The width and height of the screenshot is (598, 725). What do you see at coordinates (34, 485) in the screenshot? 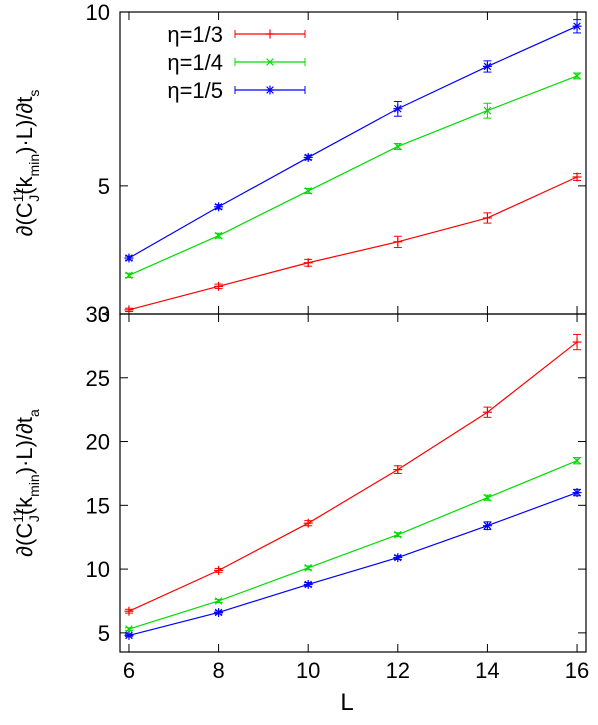
I see `bottom-ylabel-part-4: min` at bounding box center [34, 485].